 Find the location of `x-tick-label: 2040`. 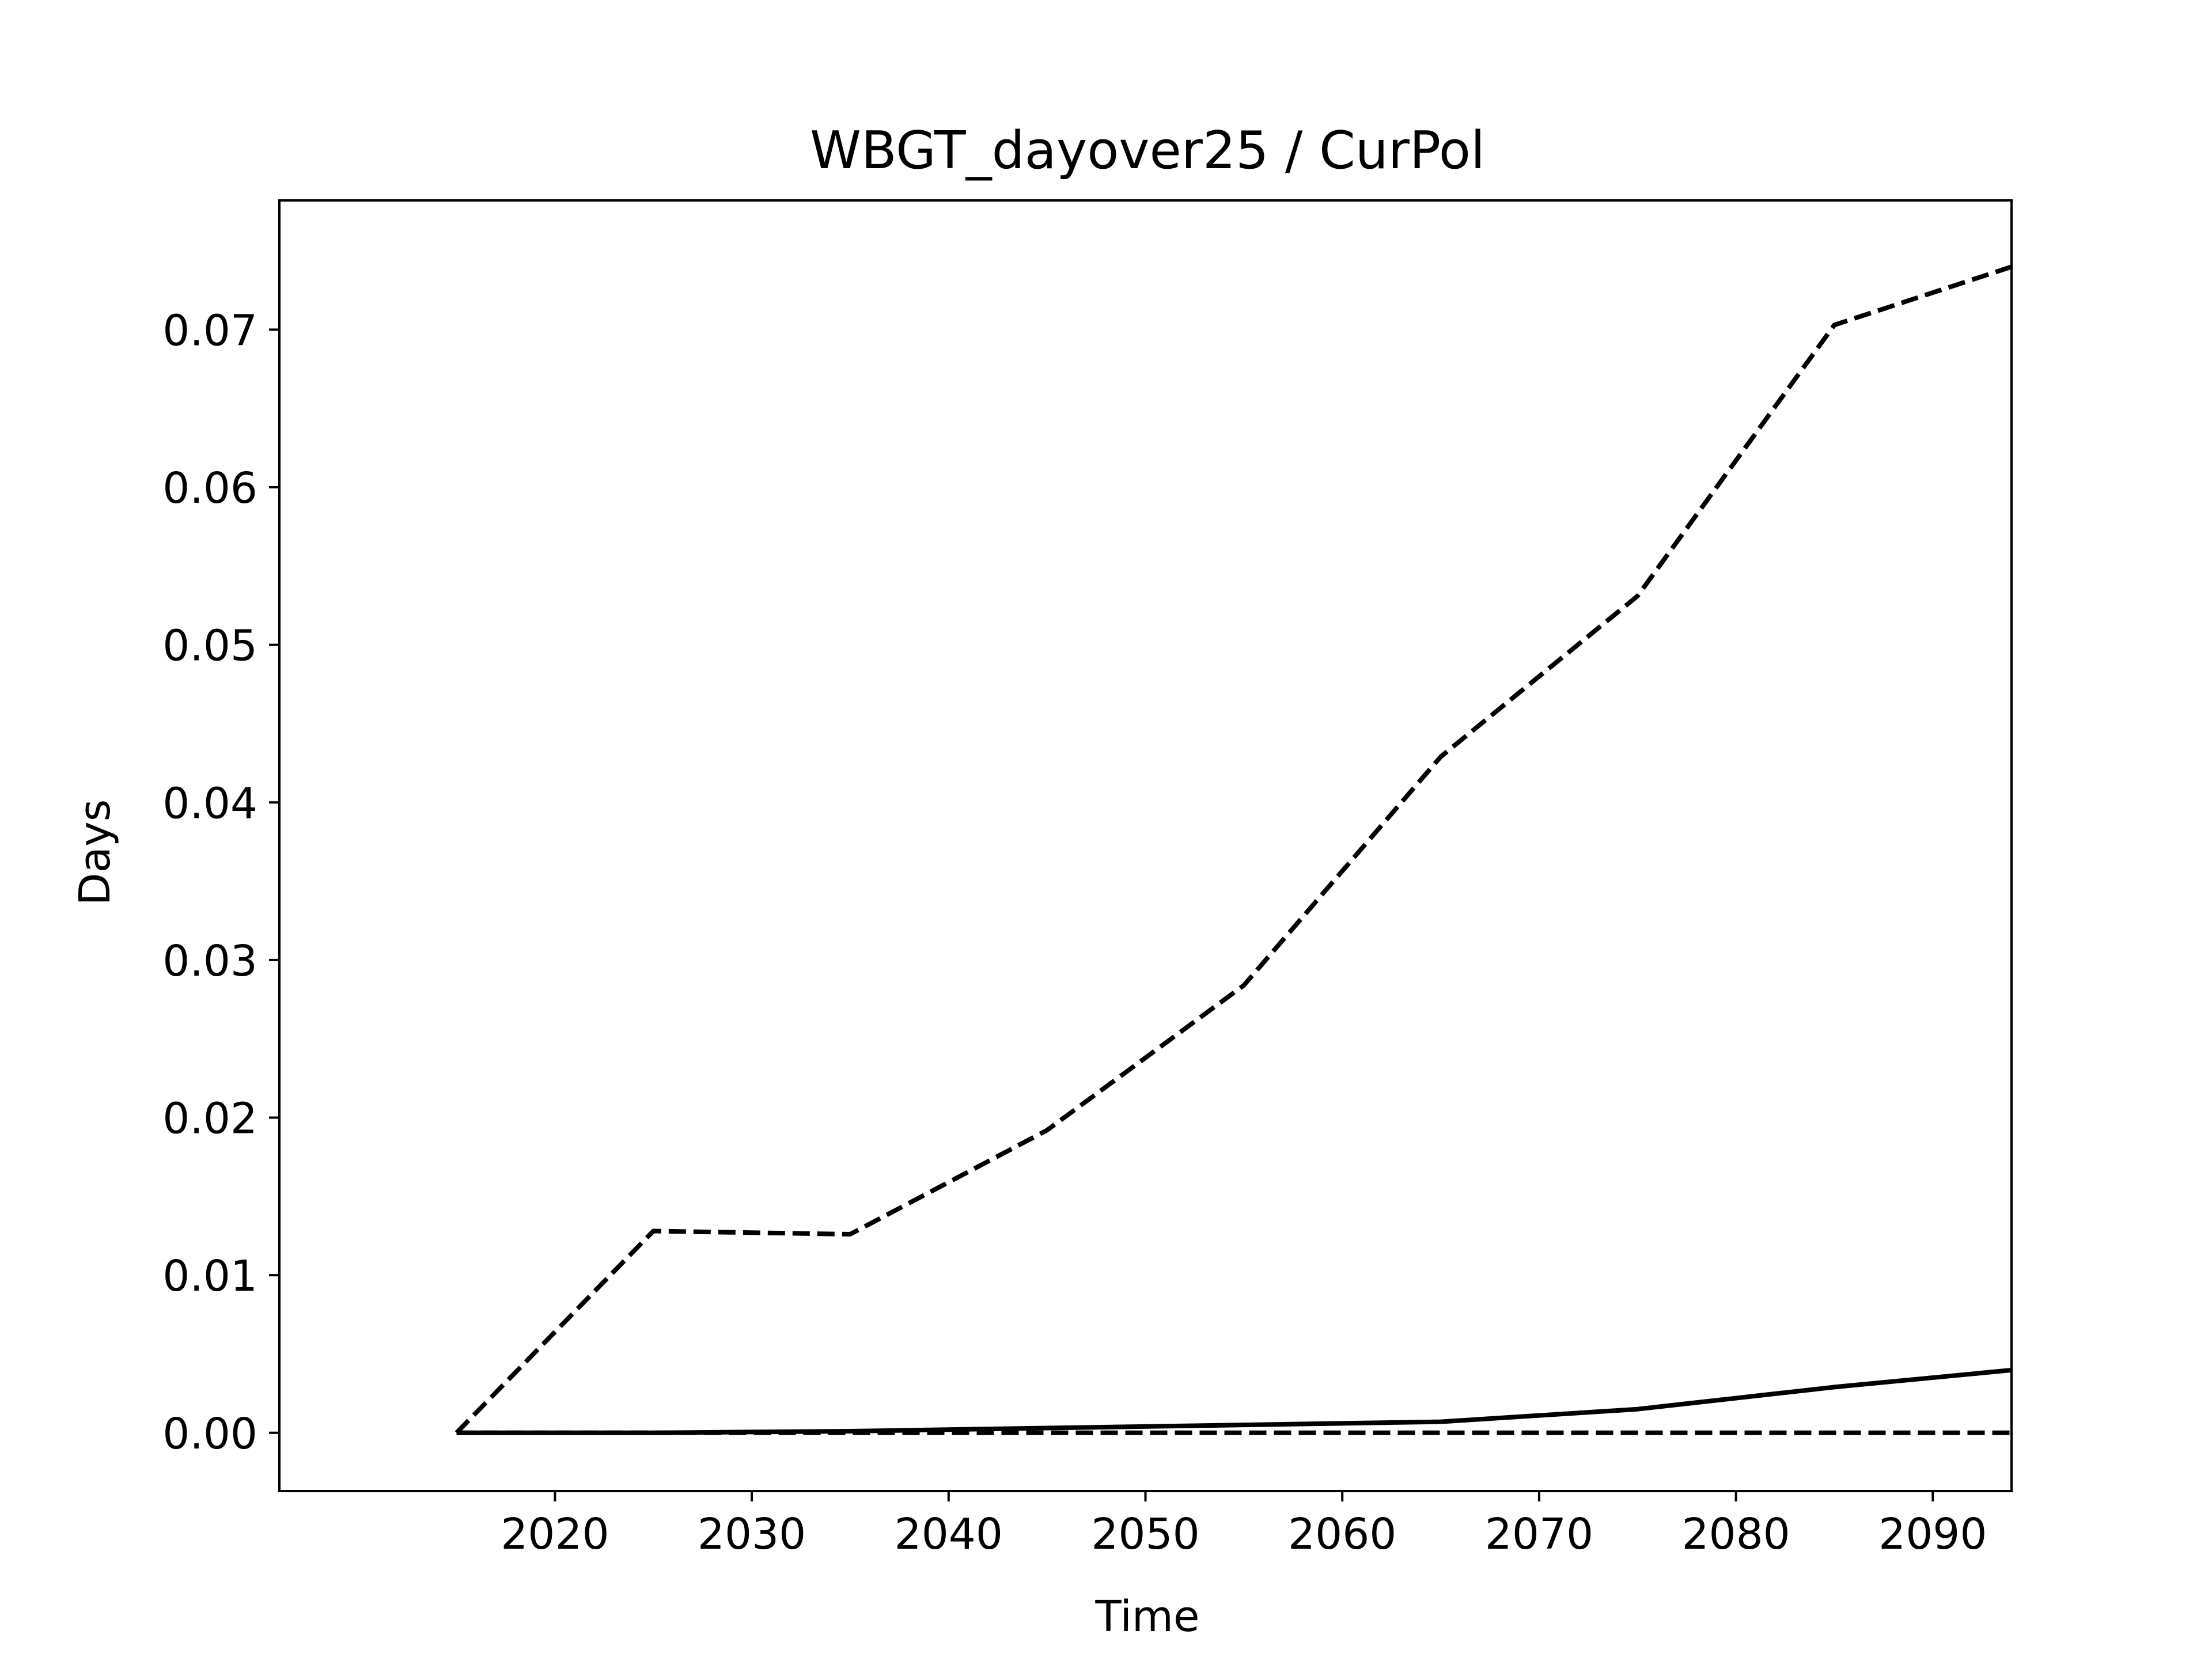

x-tick-label: 2040 is located at coordinates (949, 1534).